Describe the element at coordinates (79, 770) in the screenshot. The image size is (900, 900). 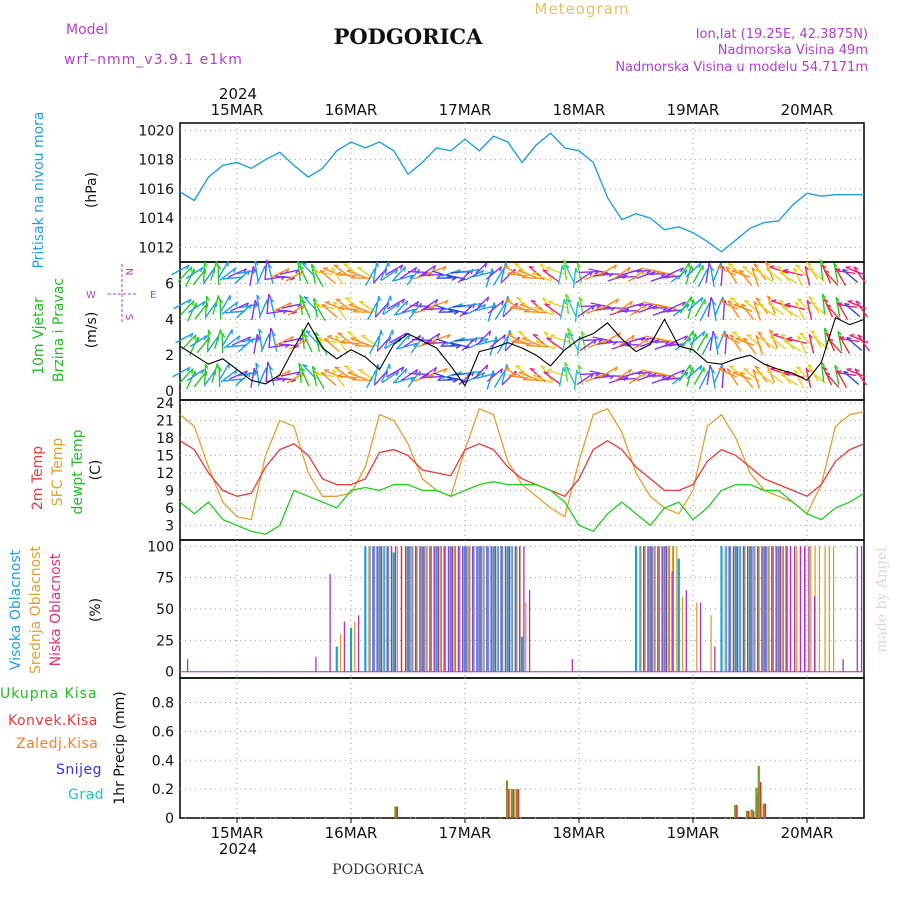
I see `legend-snow: Snijeg` at that location.